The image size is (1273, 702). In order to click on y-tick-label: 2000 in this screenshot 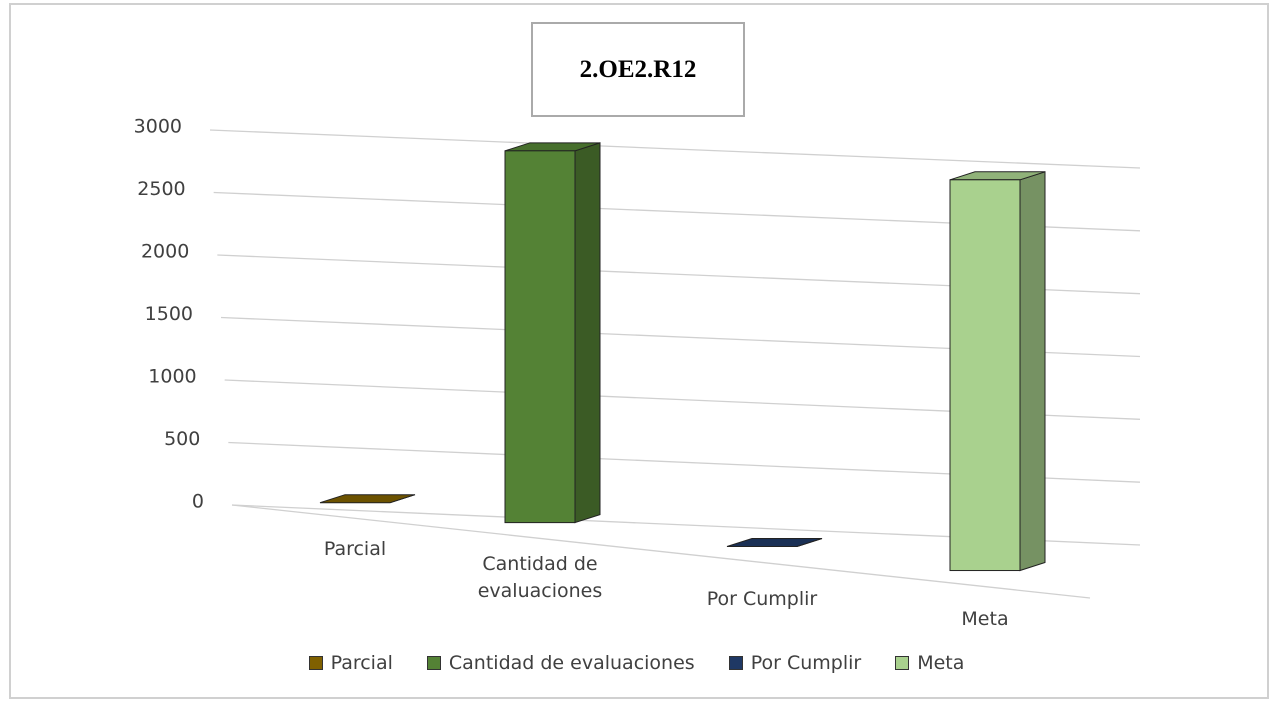, I will do `click(165, 252)`.